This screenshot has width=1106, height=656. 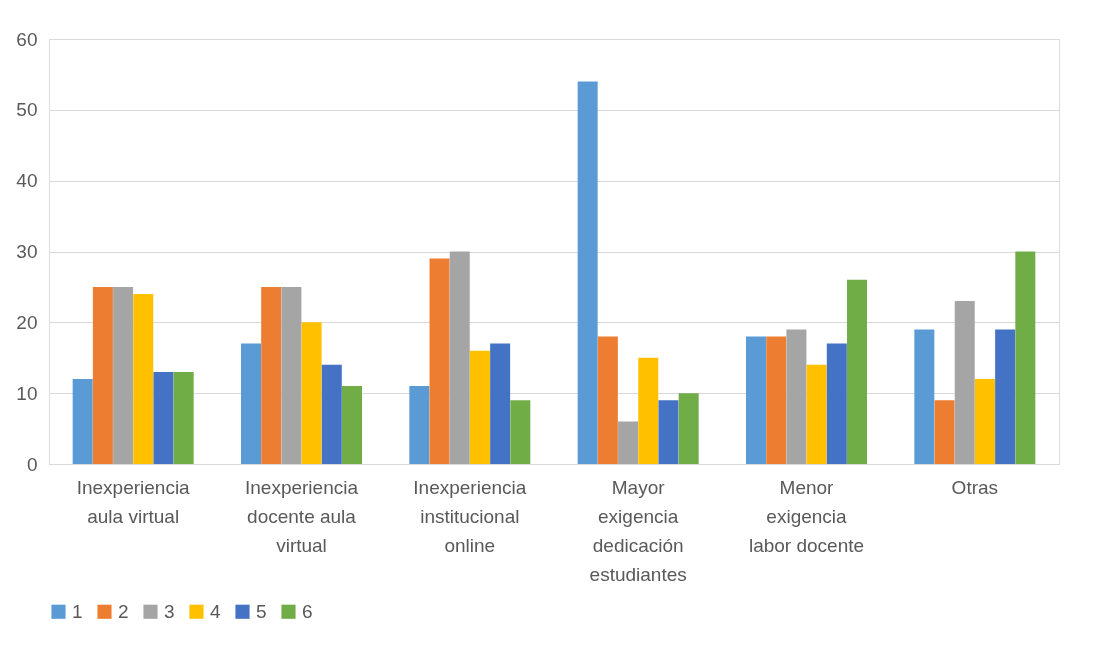 What do you see at coordinates (123, 611) in the screenshot?
I see `legend-label: 2` at bounding box center [123, 611].